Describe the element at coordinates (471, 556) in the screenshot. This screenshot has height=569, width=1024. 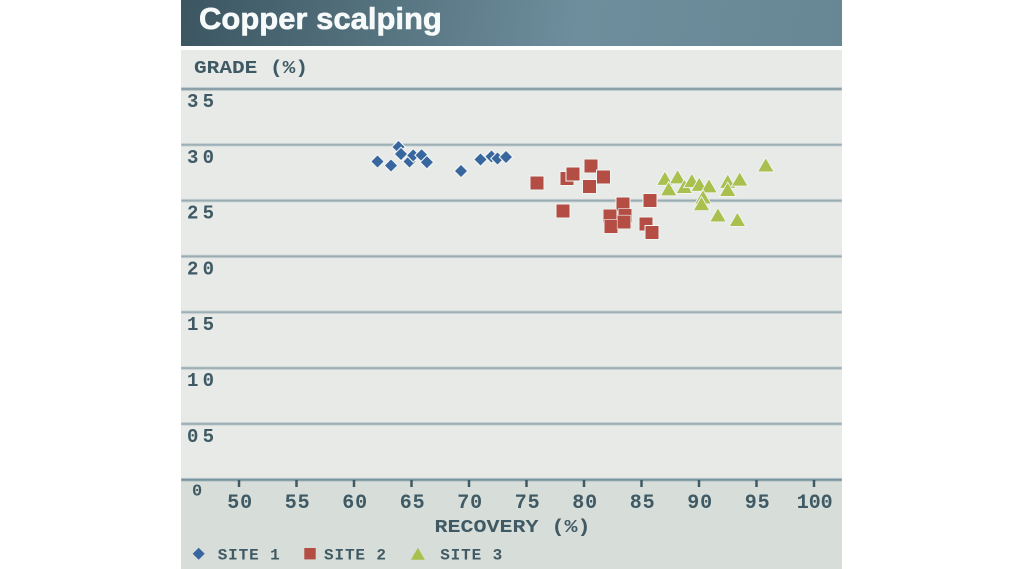
I see `svg-text: SITE 3` at that location.